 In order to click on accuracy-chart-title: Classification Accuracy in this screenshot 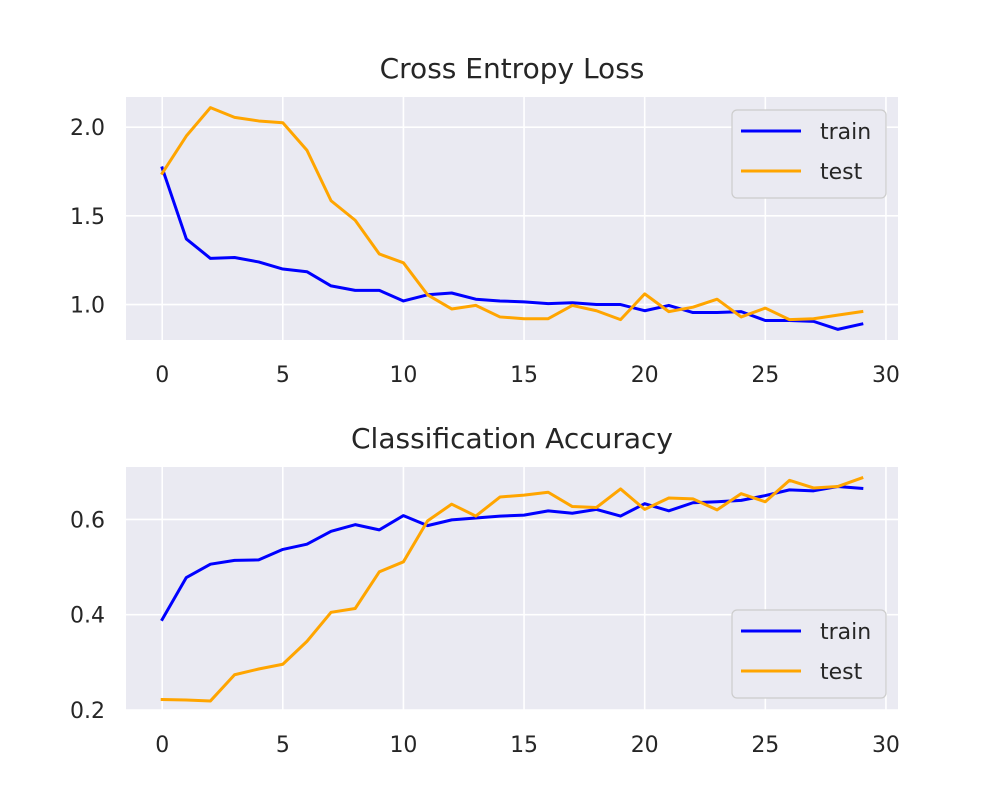, I will do `click(512, 438)`.